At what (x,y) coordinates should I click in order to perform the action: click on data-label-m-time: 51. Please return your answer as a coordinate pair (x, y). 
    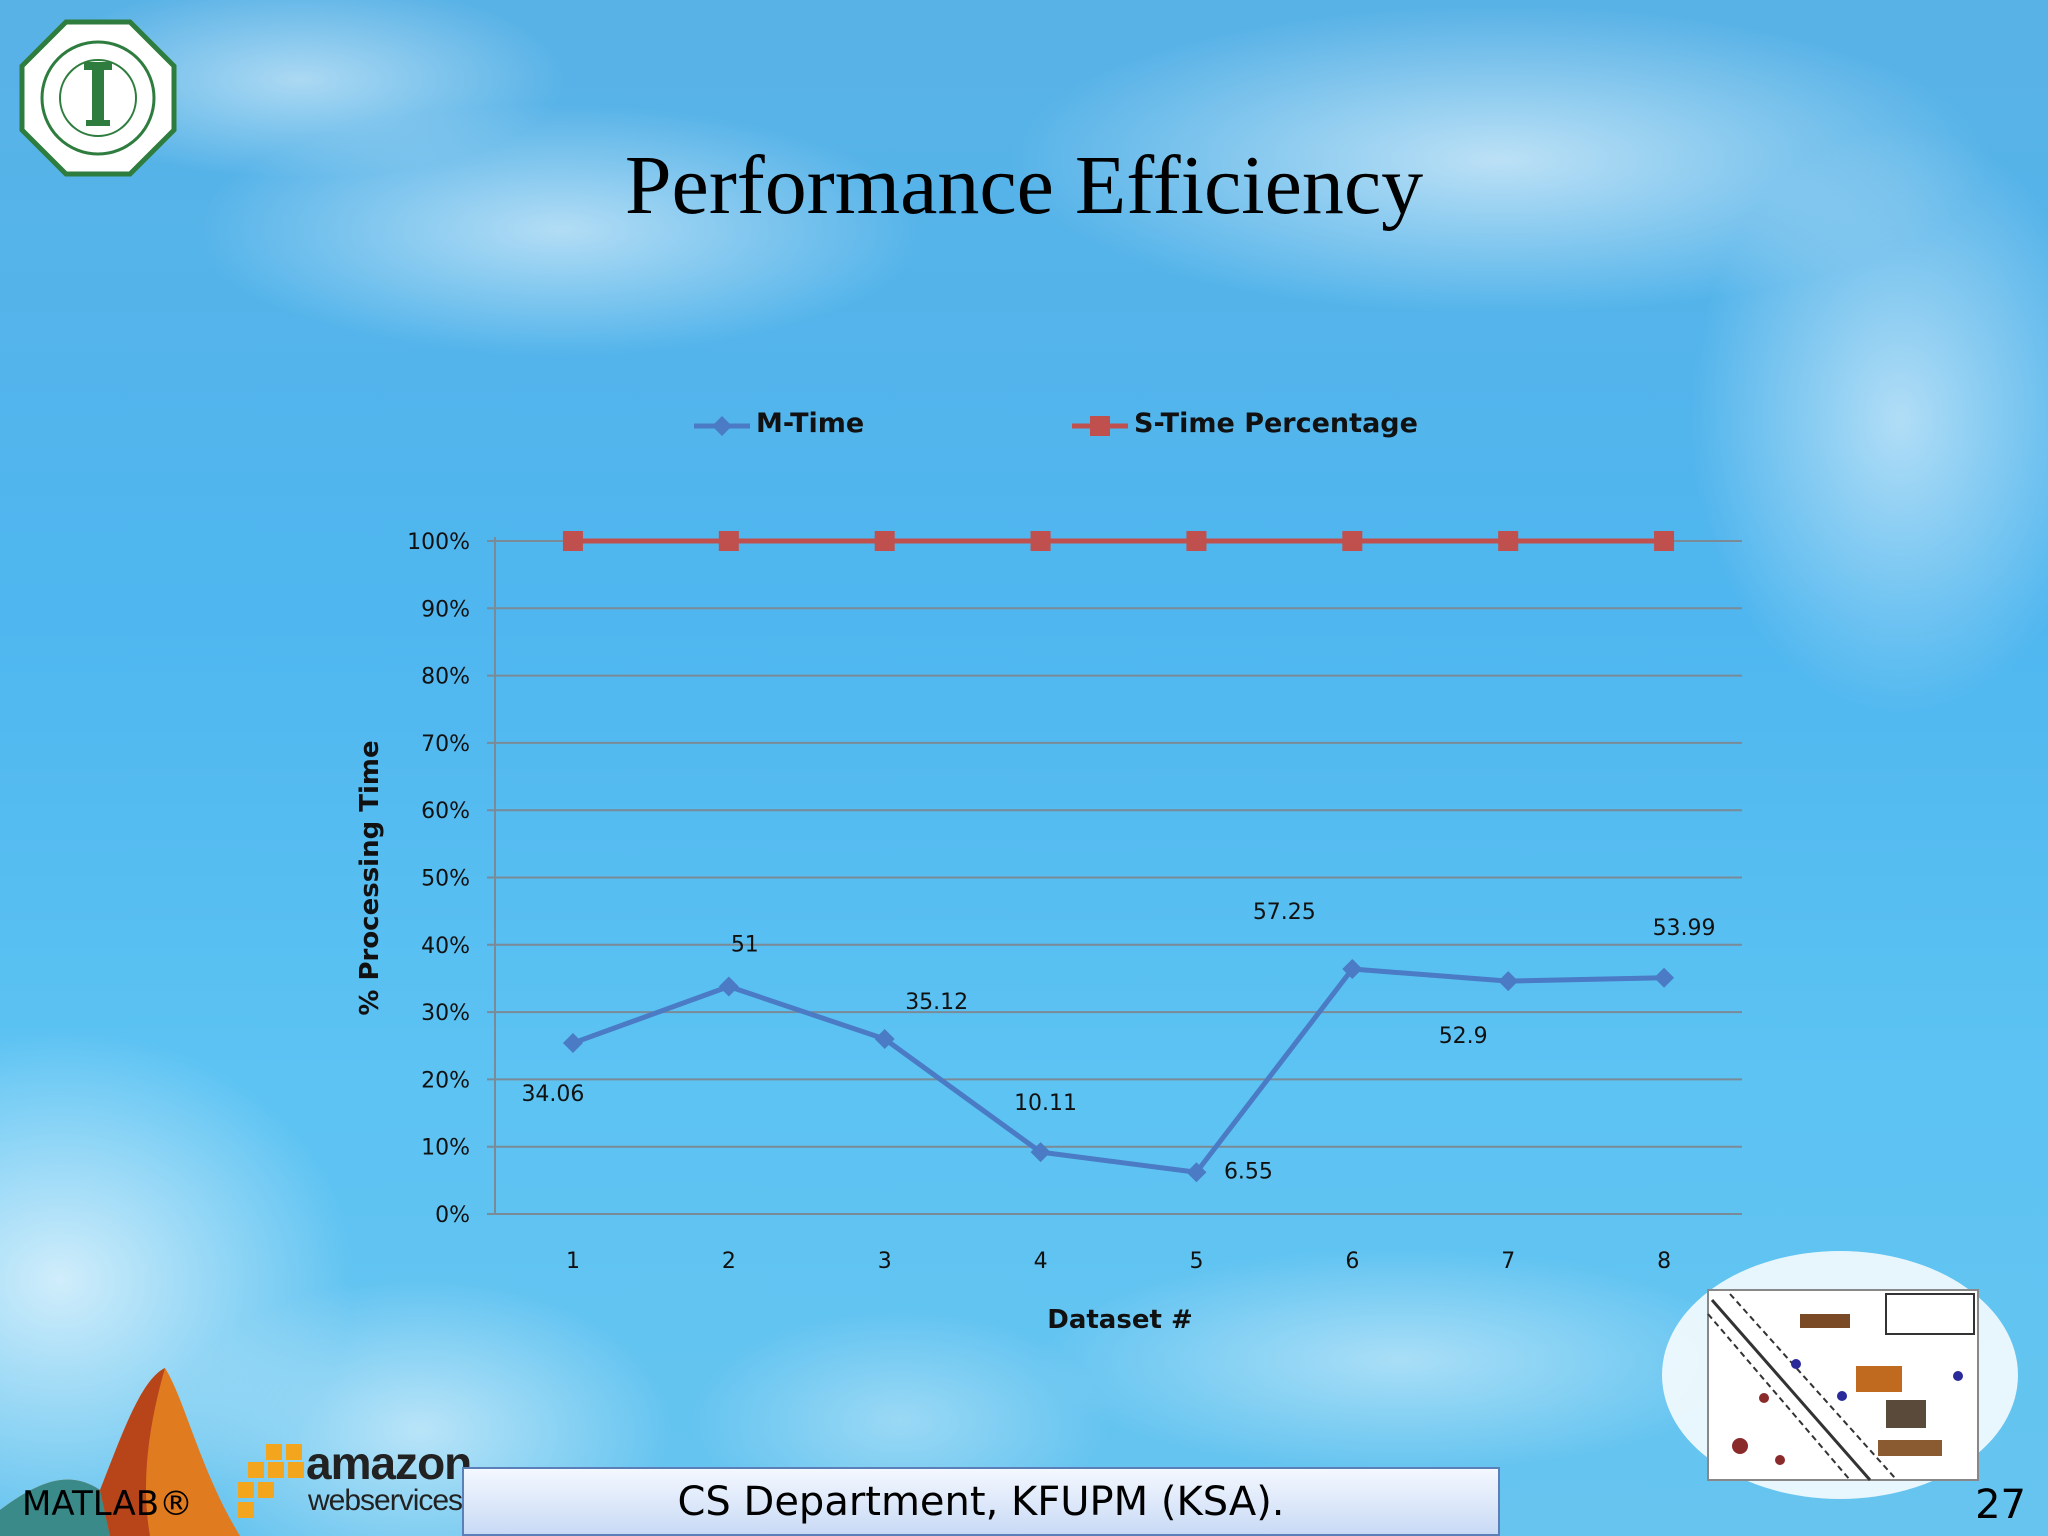
    Looking at the image, I should click on (745, 945).